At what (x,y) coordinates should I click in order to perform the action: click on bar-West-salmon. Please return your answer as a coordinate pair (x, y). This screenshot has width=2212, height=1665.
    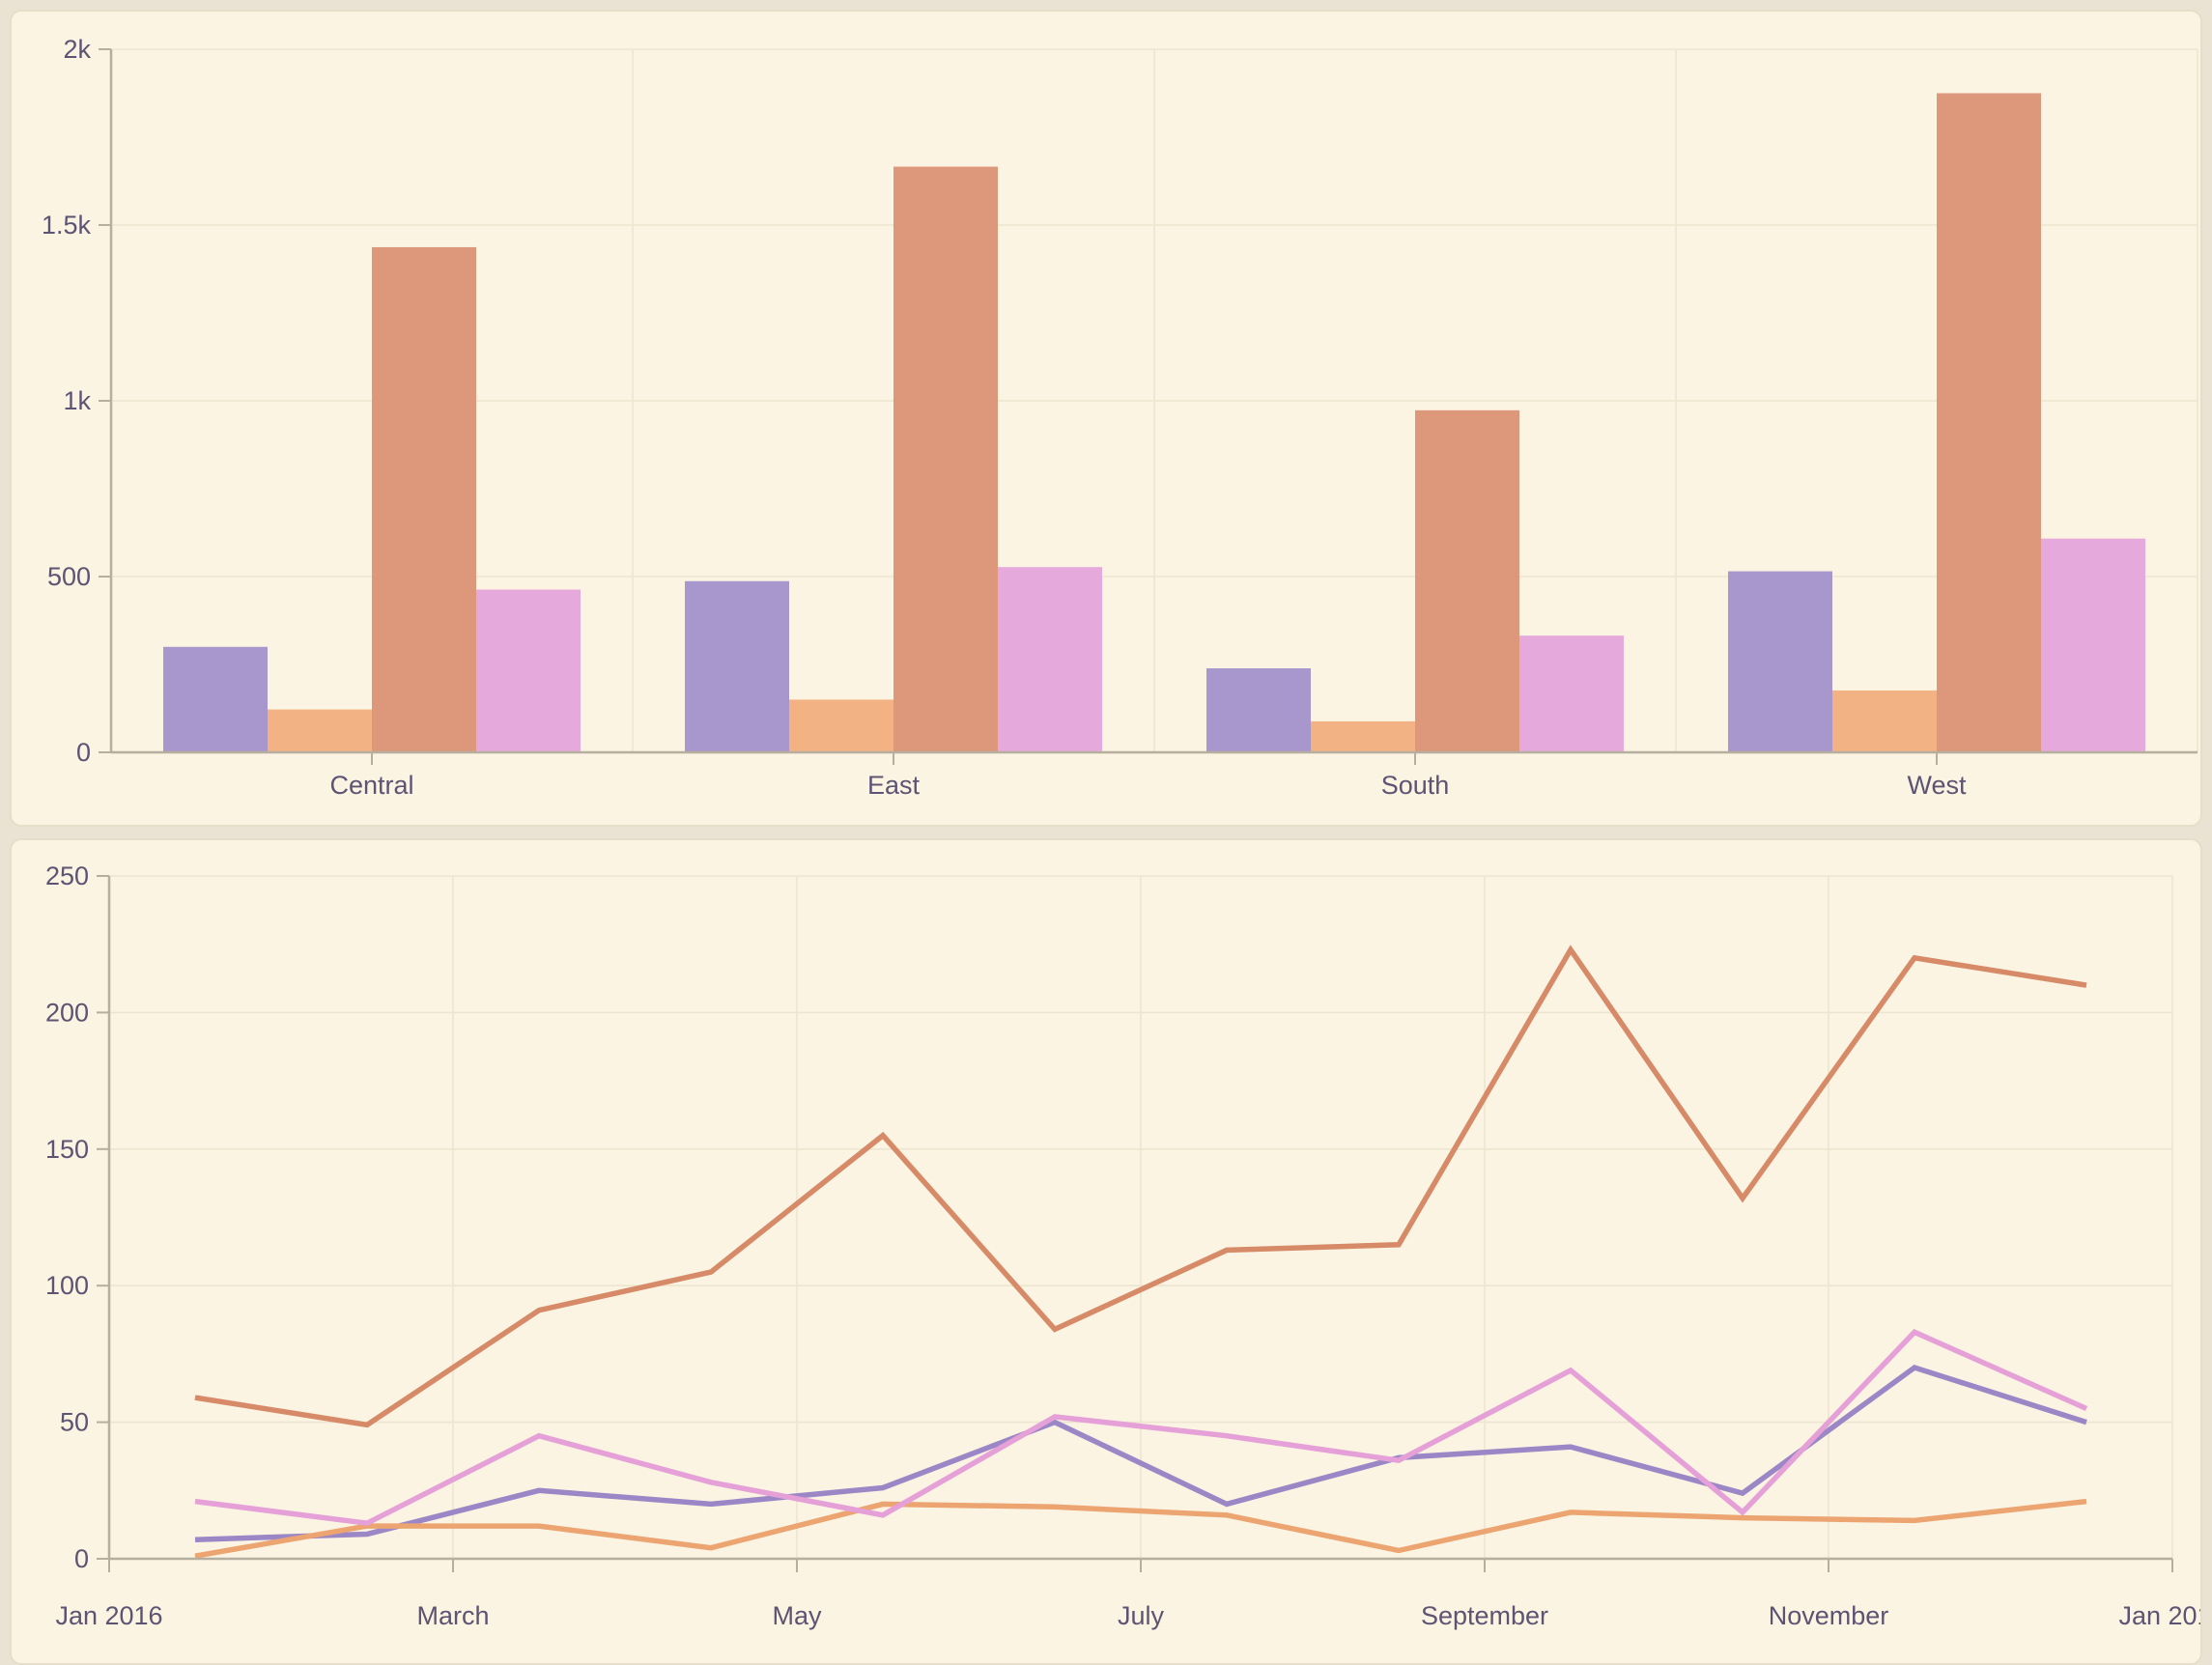
    Looking at the image, I should click on (1989, 423).